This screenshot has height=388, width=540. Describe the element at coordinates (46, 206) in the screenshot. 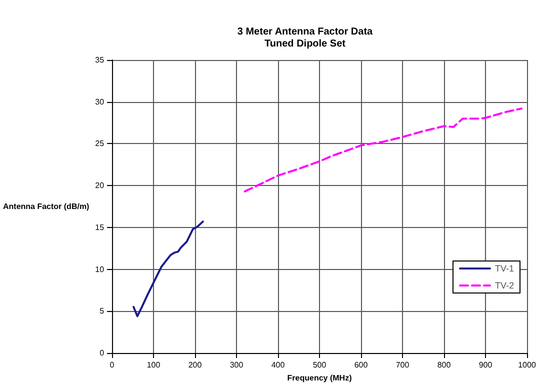

I see `y-axis-title: Antenna Factor (dB/m)` at that location.